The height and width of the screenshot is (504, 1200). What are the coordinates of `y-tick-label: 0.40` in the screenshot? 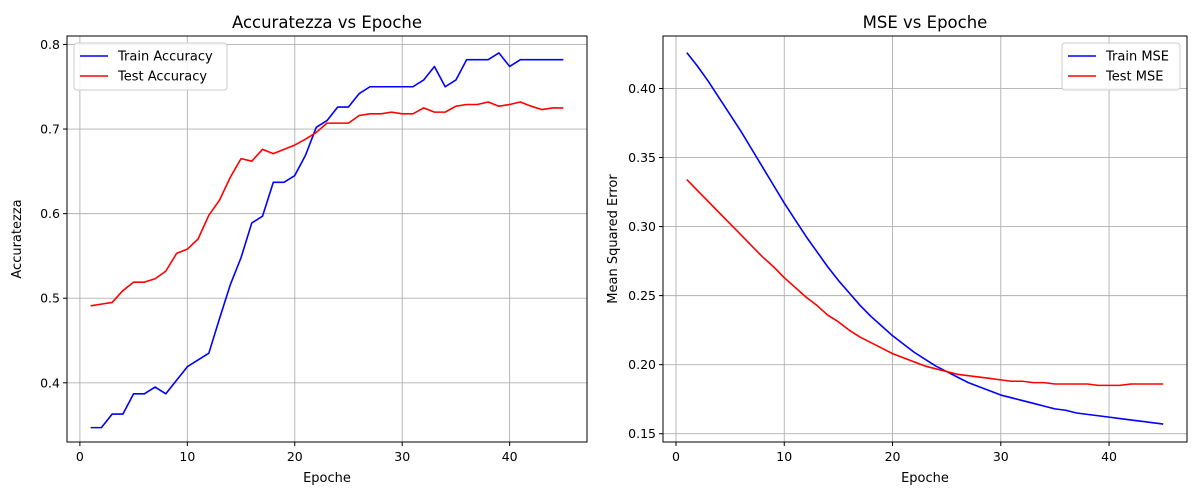 It's located at (642, 88).